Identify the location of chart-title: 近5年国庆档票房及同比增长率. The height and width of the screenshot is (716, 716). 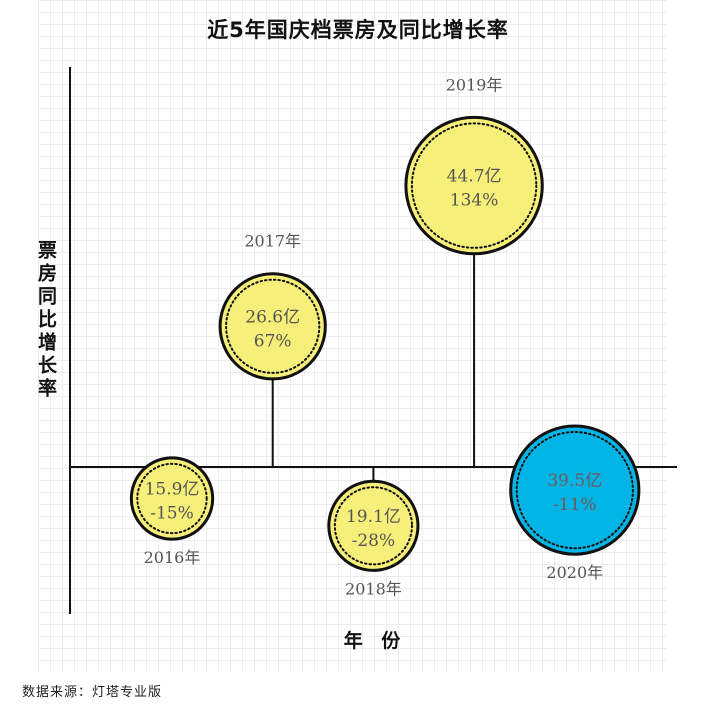
(358, 30).